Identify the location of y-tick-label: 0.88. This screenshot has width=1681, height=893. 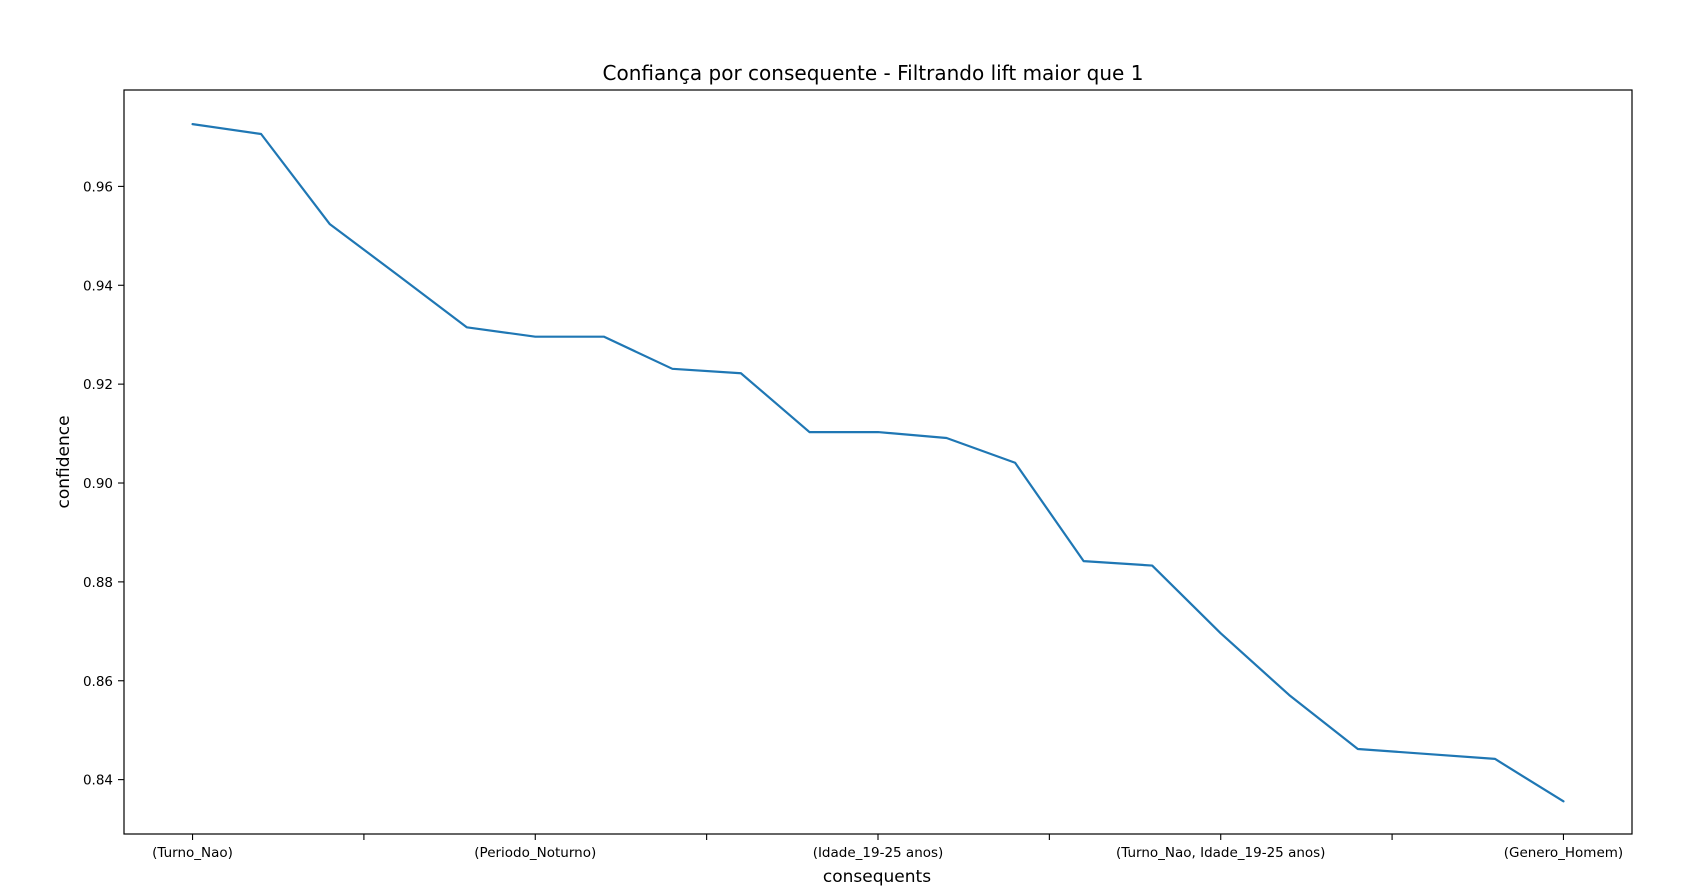
(98, 583).